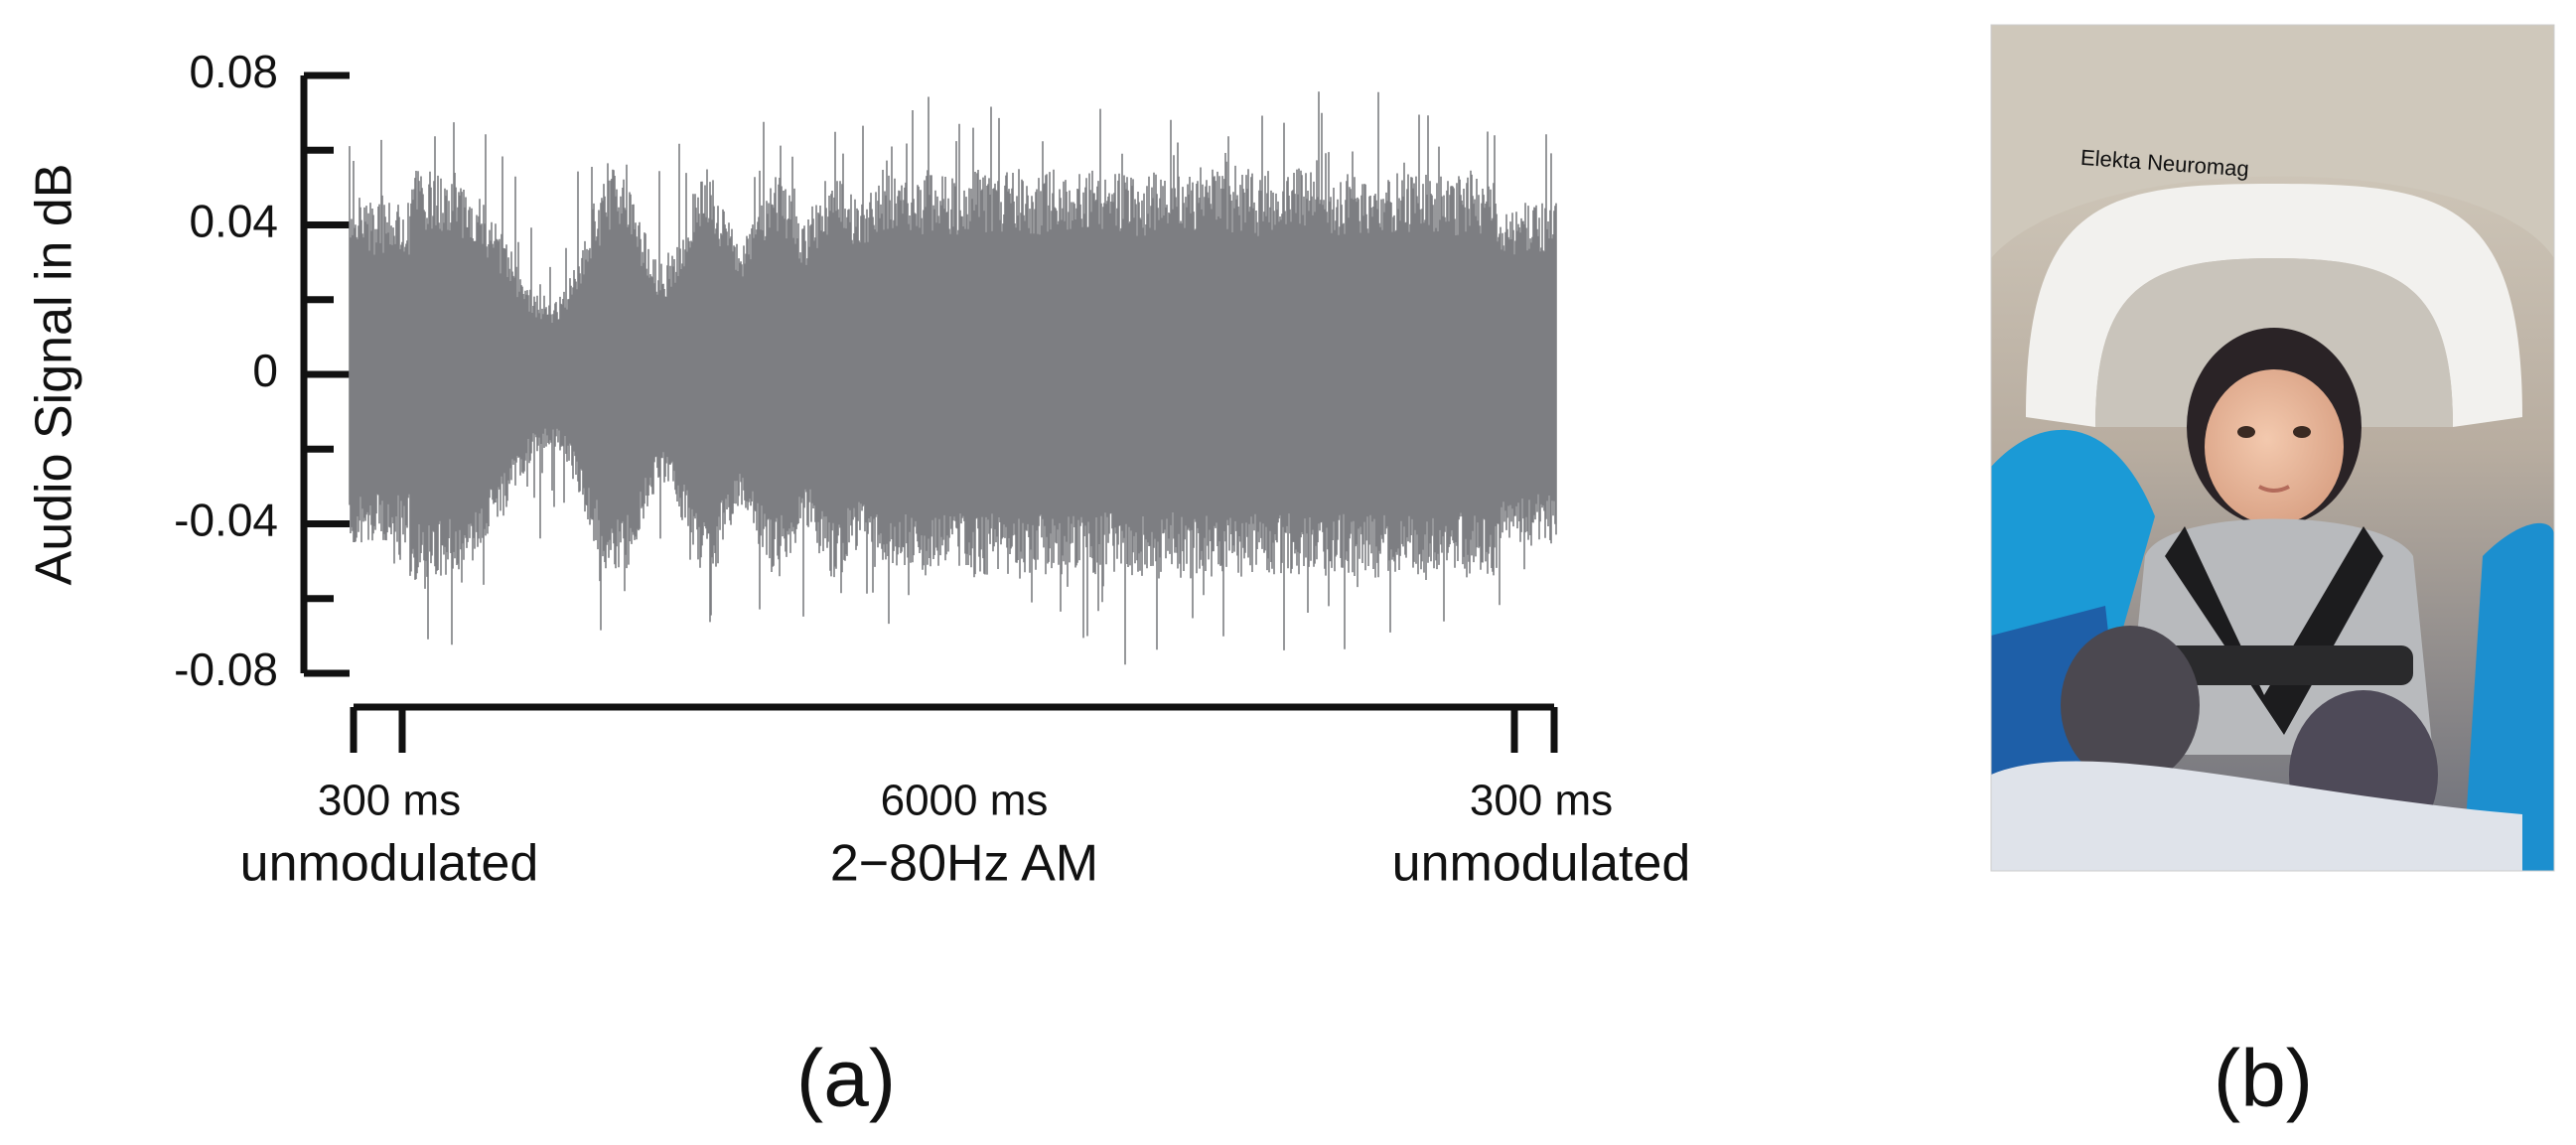  I want to click on y-tick-label: 0.08, so click(234, 72).